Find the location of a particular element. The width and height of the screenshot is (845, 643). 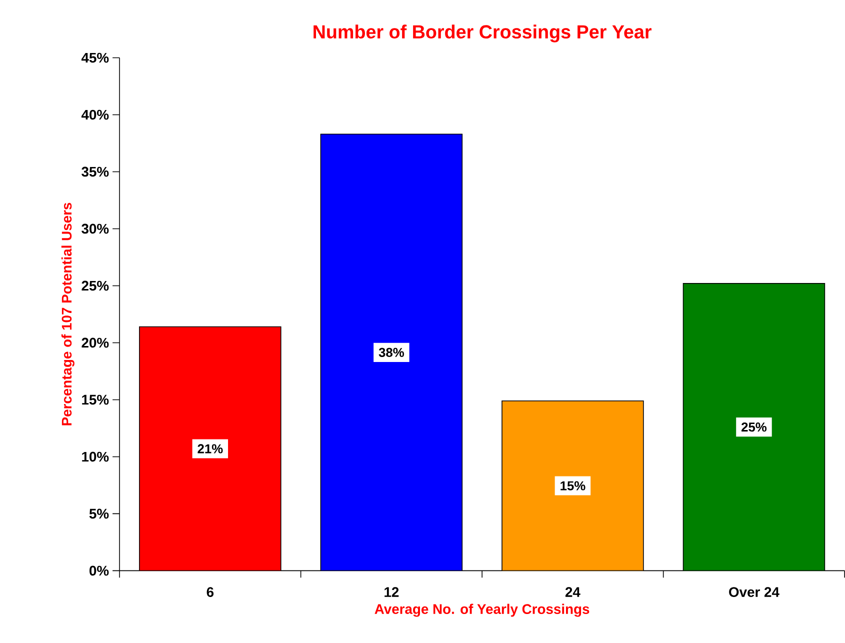

data-label: 15% is located at coordinates (573, 485).